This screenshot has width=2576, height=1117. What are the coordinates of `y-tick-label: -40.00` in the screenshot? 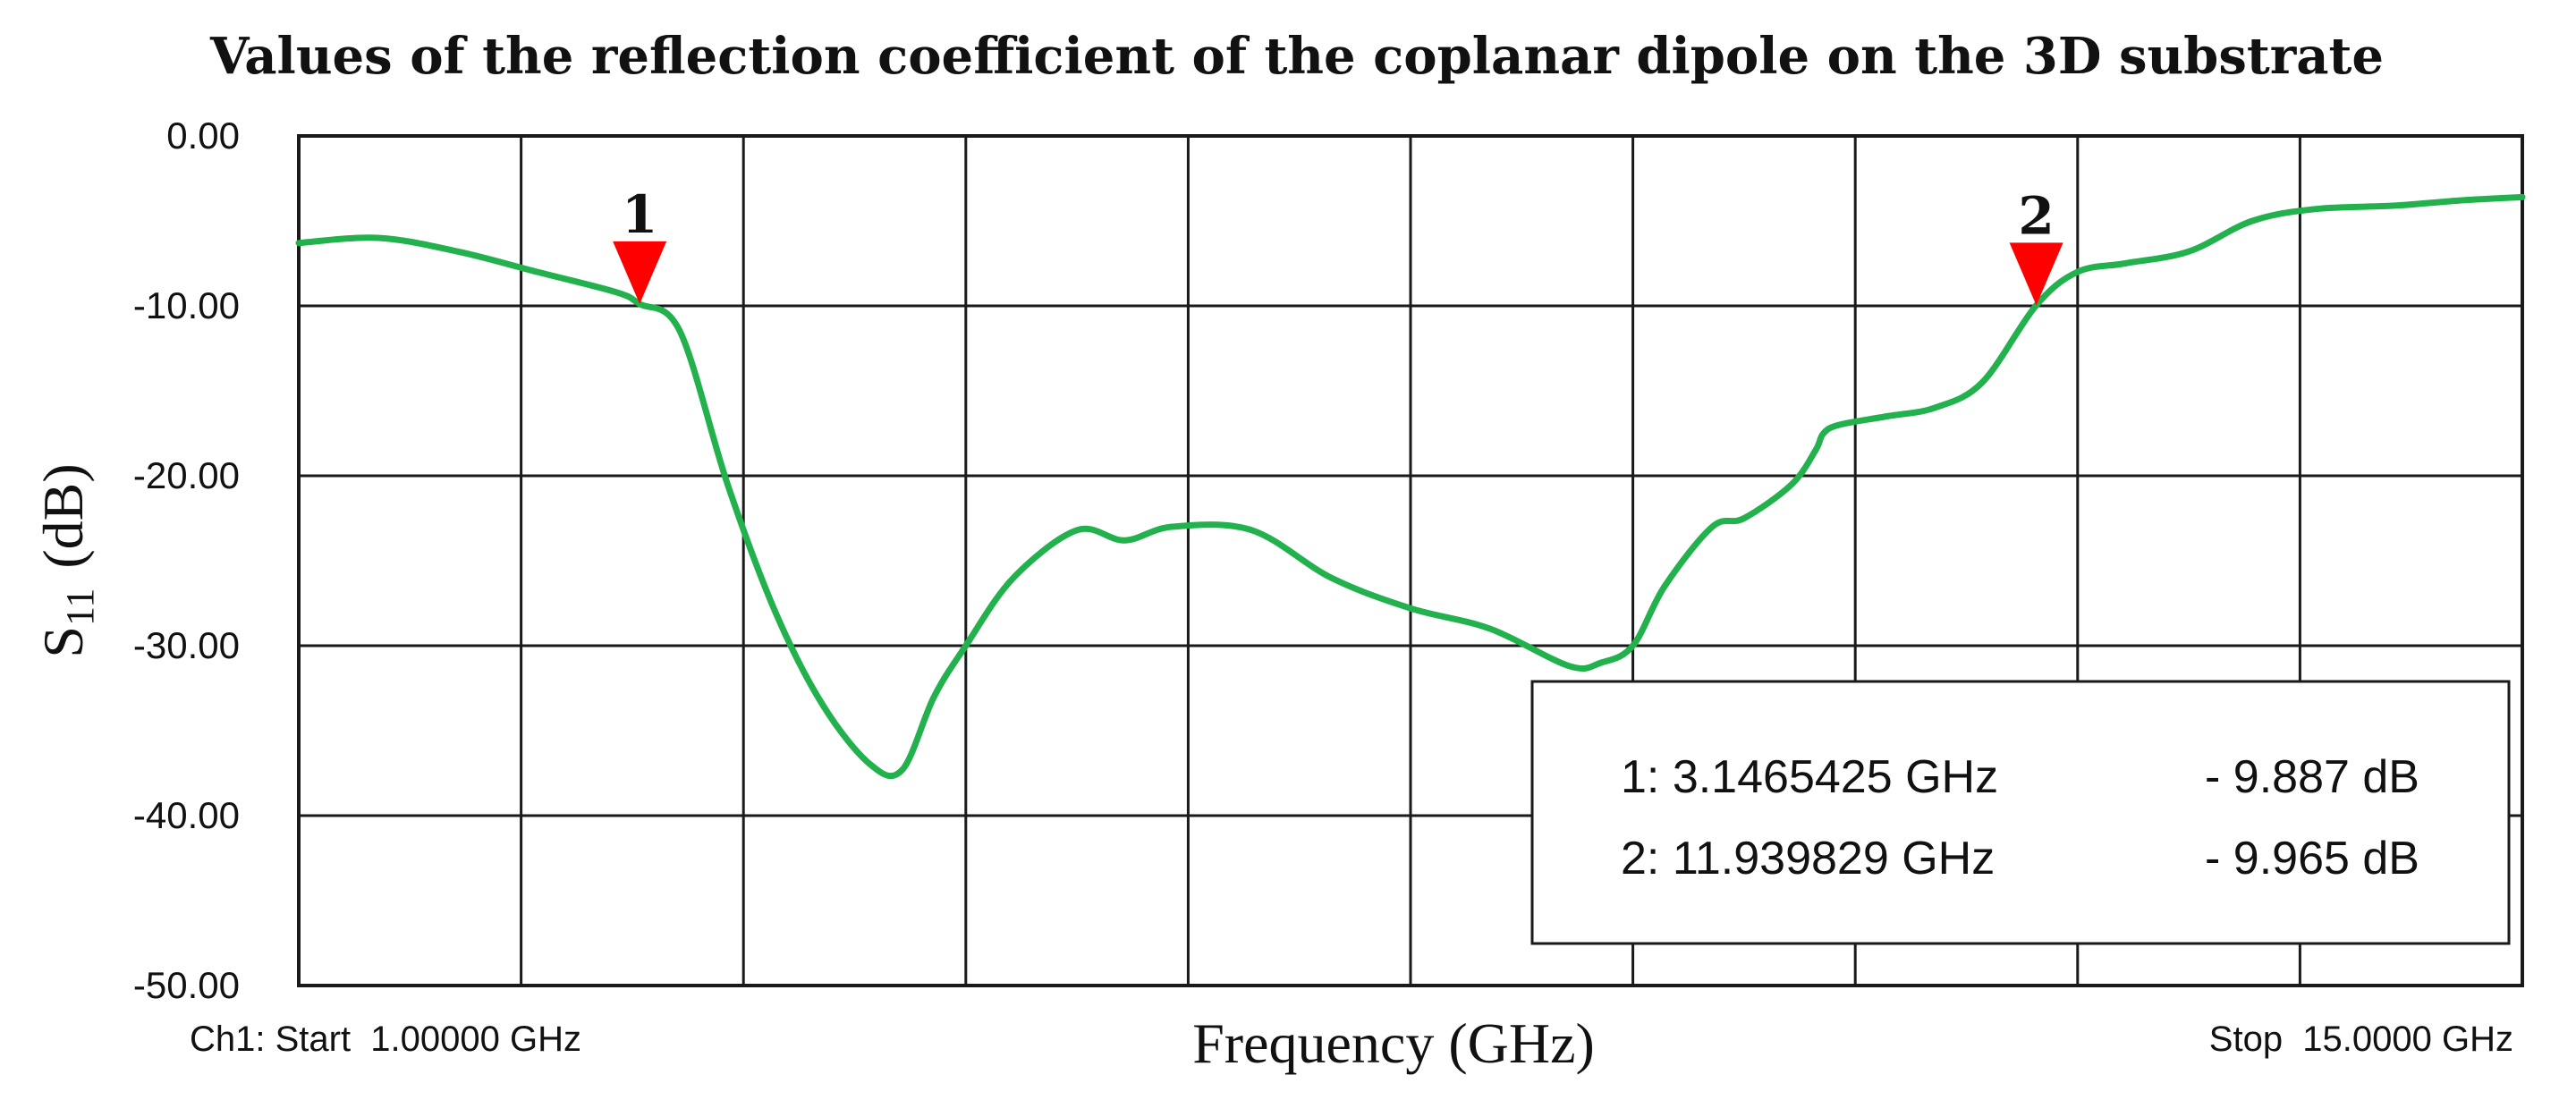 It's located at (186, 815).